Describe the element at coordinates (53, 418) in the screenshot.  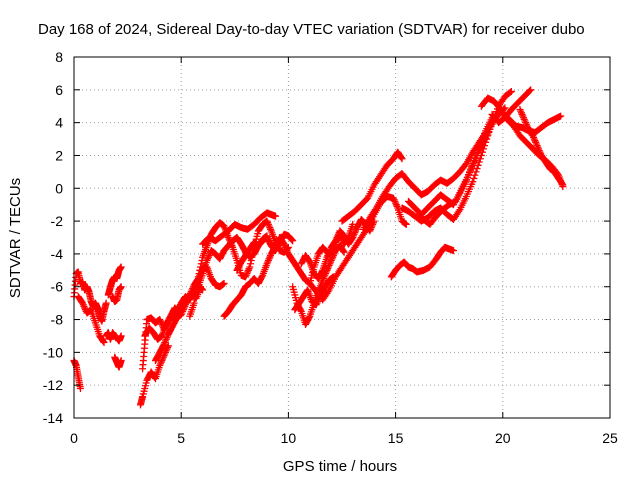
I see `y-tick-label: -14` at that location.